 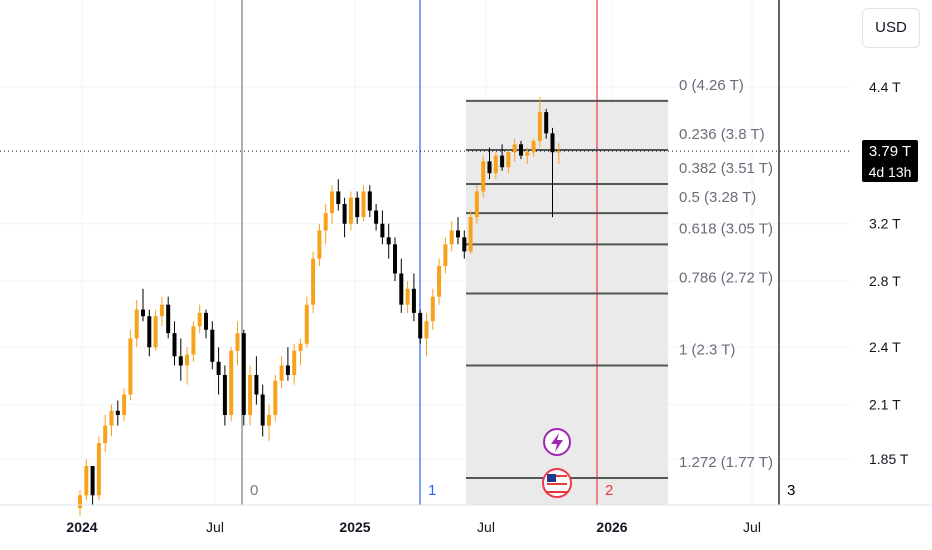 I want to click on us-flag-icon, so click(x=557, y=483).